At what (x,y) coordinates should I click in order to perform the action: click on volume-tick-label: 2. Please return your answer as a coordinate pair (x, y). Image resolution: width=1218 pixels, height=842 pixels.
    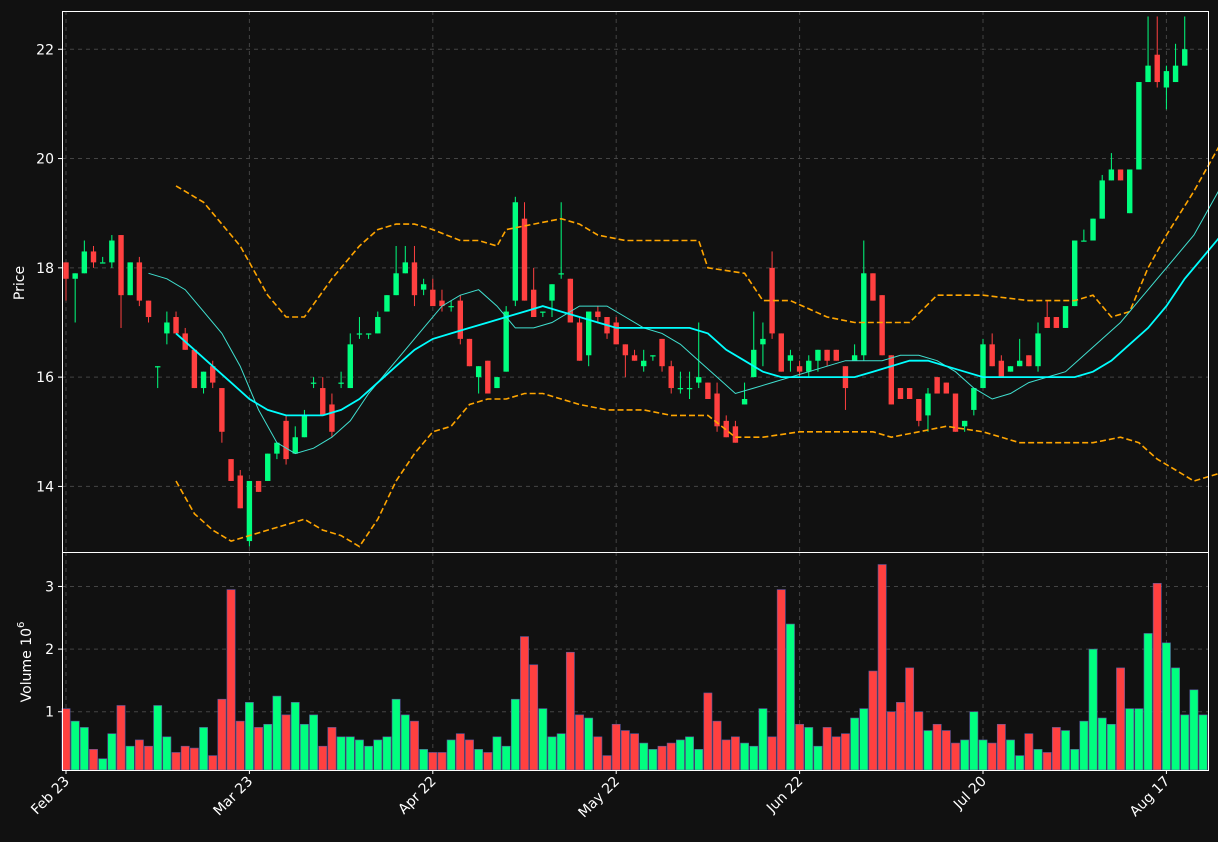
    Looking at the image, I should click on (49, 650).